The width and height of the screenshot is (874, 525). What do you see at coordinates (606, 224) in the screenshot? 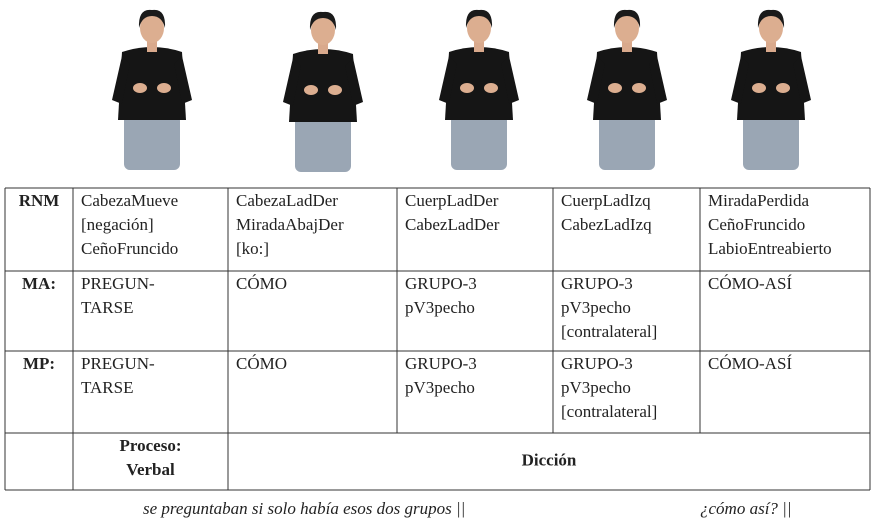
I see `cell-text: CabezLadIzq` at bounding box center [606, 224].